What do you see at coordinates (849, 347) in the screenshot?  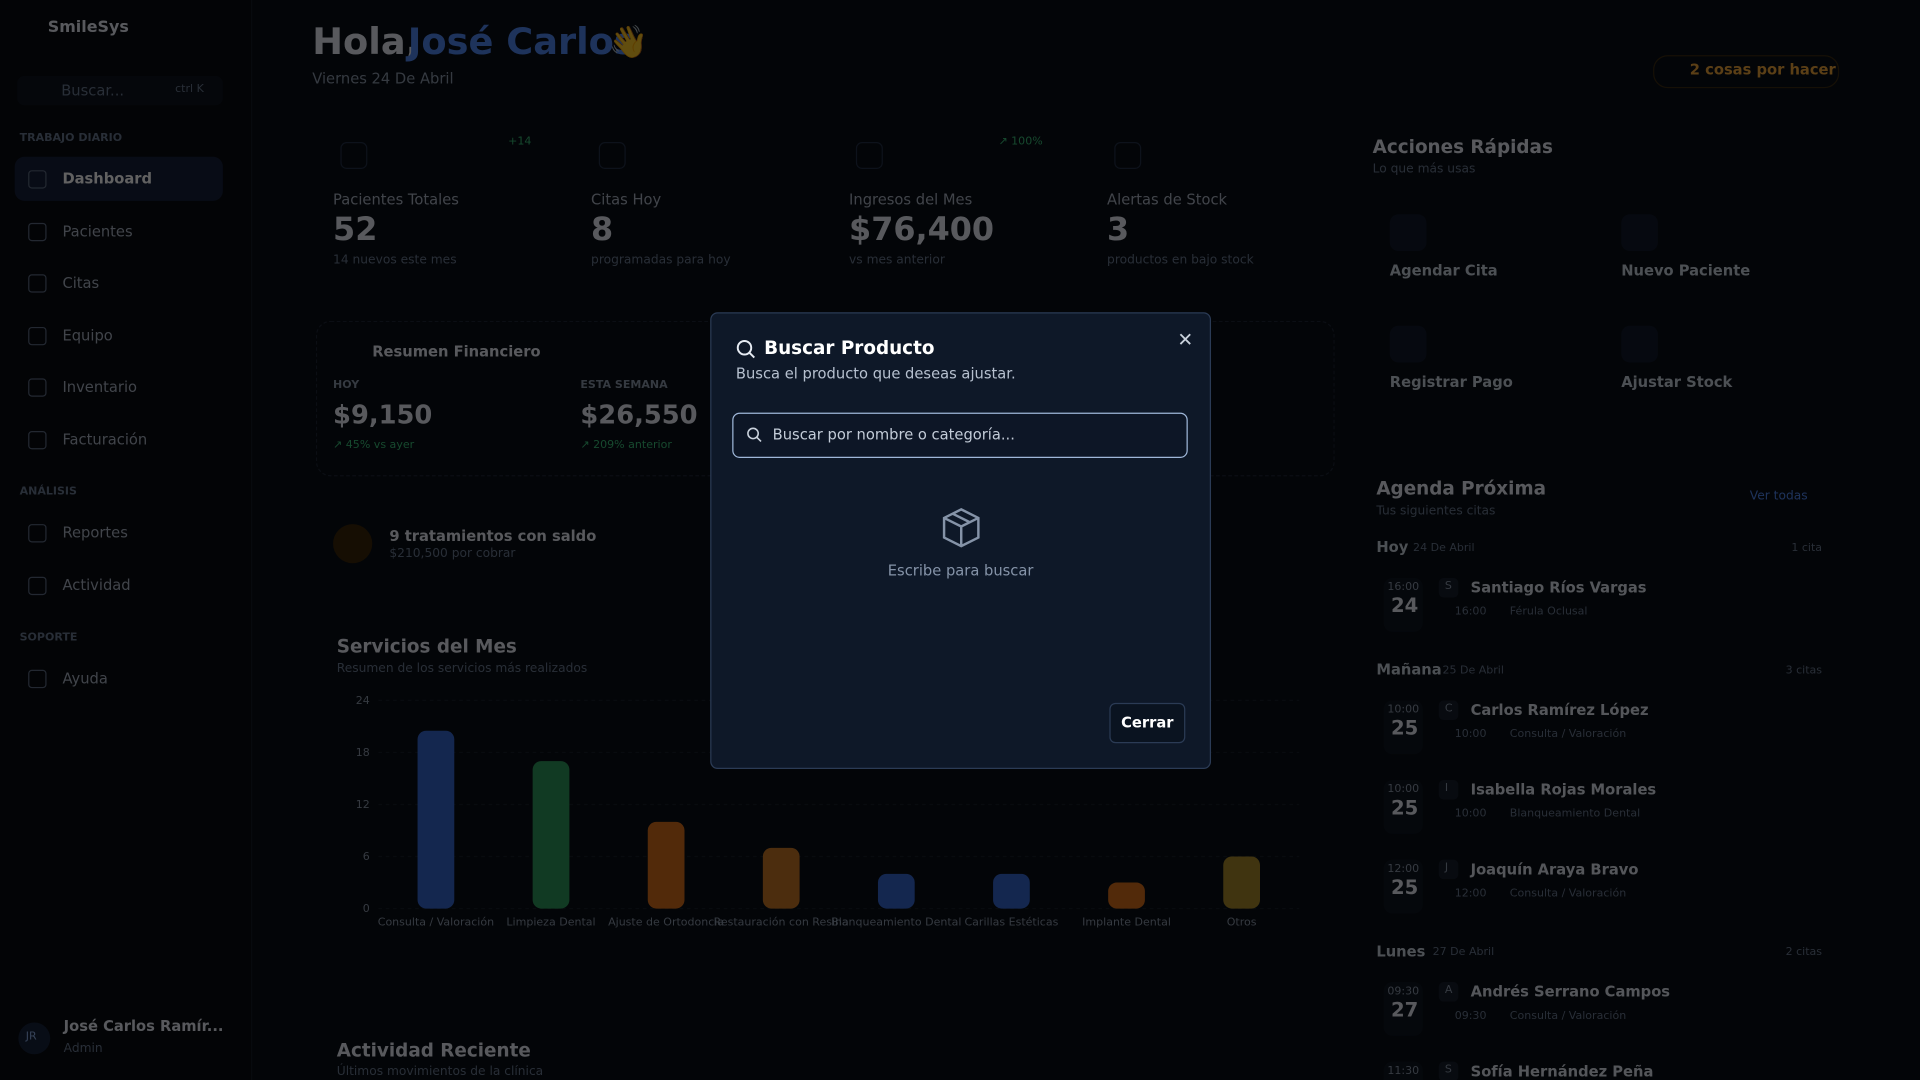 I see `modal-title: Buscar Producto` at bounding box center [849, 347].